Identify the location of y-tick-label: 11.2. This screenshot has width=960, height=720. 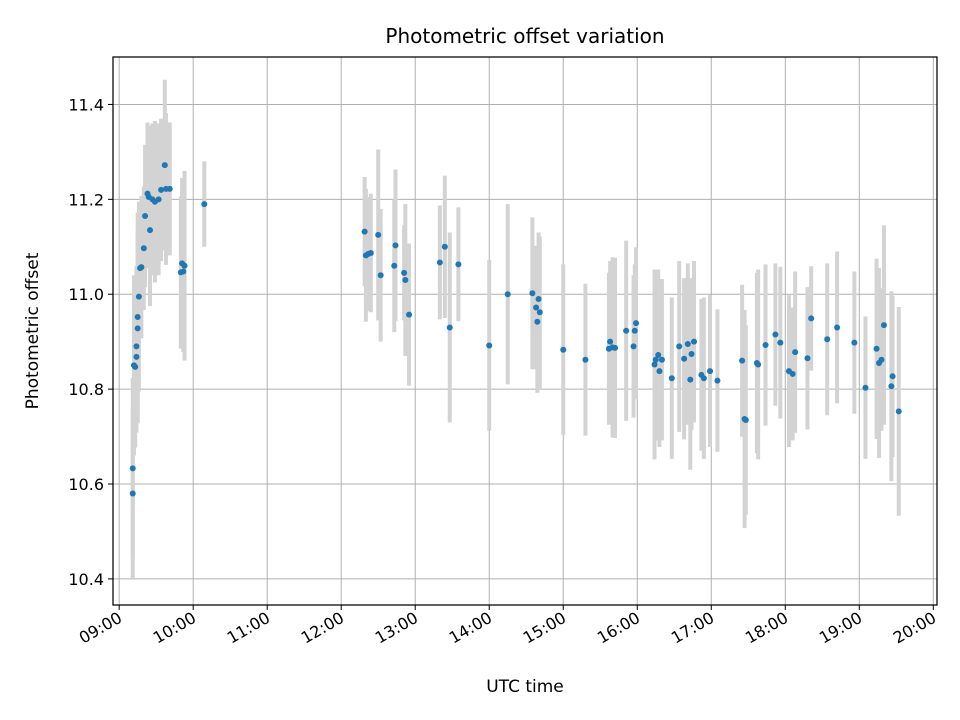
(86, 199).